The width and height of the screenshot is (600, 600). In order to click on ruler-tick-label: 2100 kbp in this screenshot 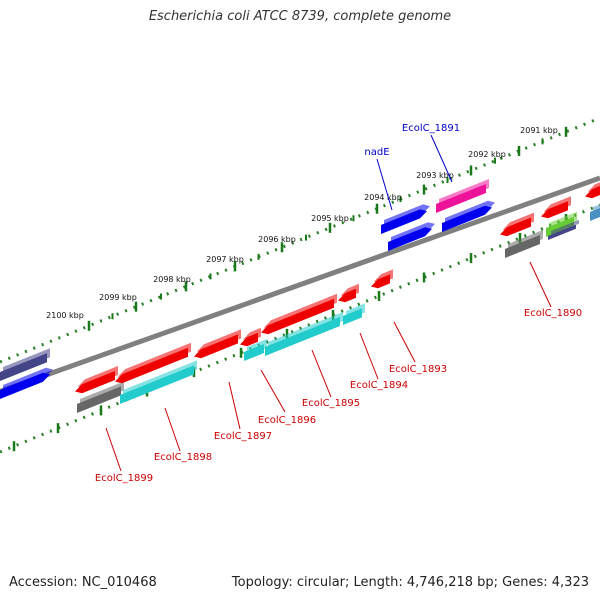, I will do `click(65, 315)`.